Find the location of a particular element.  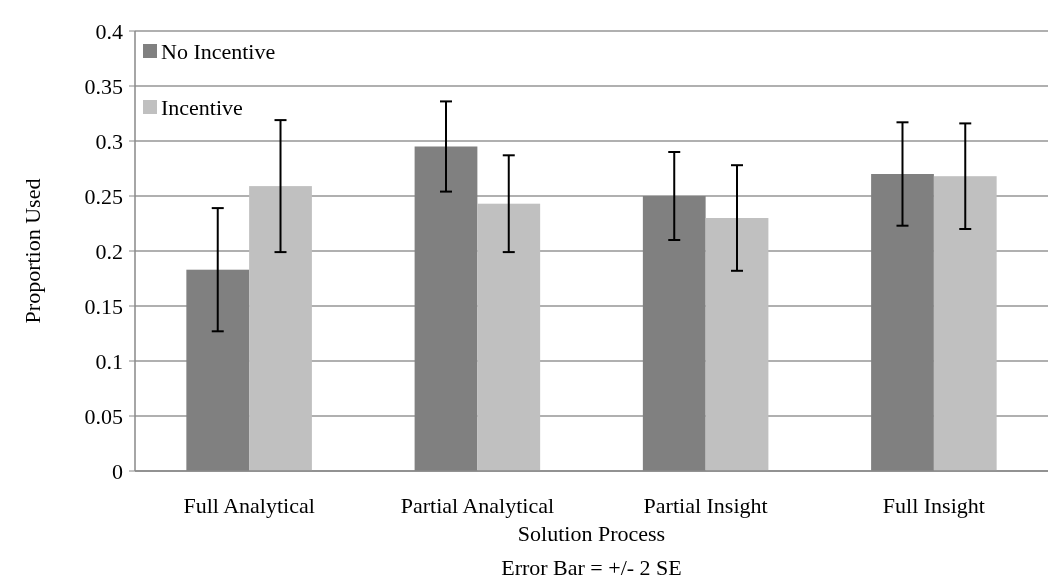

x-tick-label: Full Analytical is located at coordinates (249, 505).